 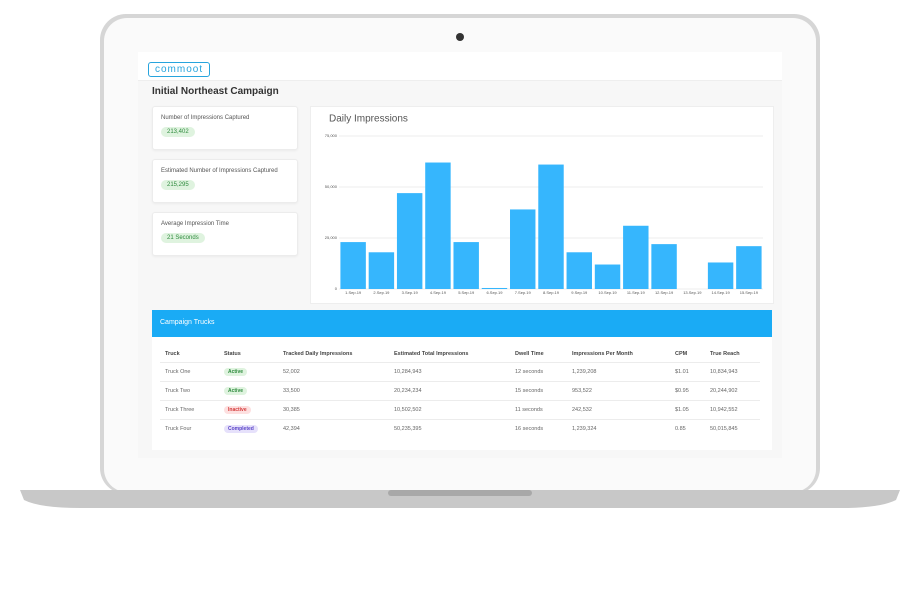 I want to click on table-cell: 1,239,208, so click(x=584, y=372).